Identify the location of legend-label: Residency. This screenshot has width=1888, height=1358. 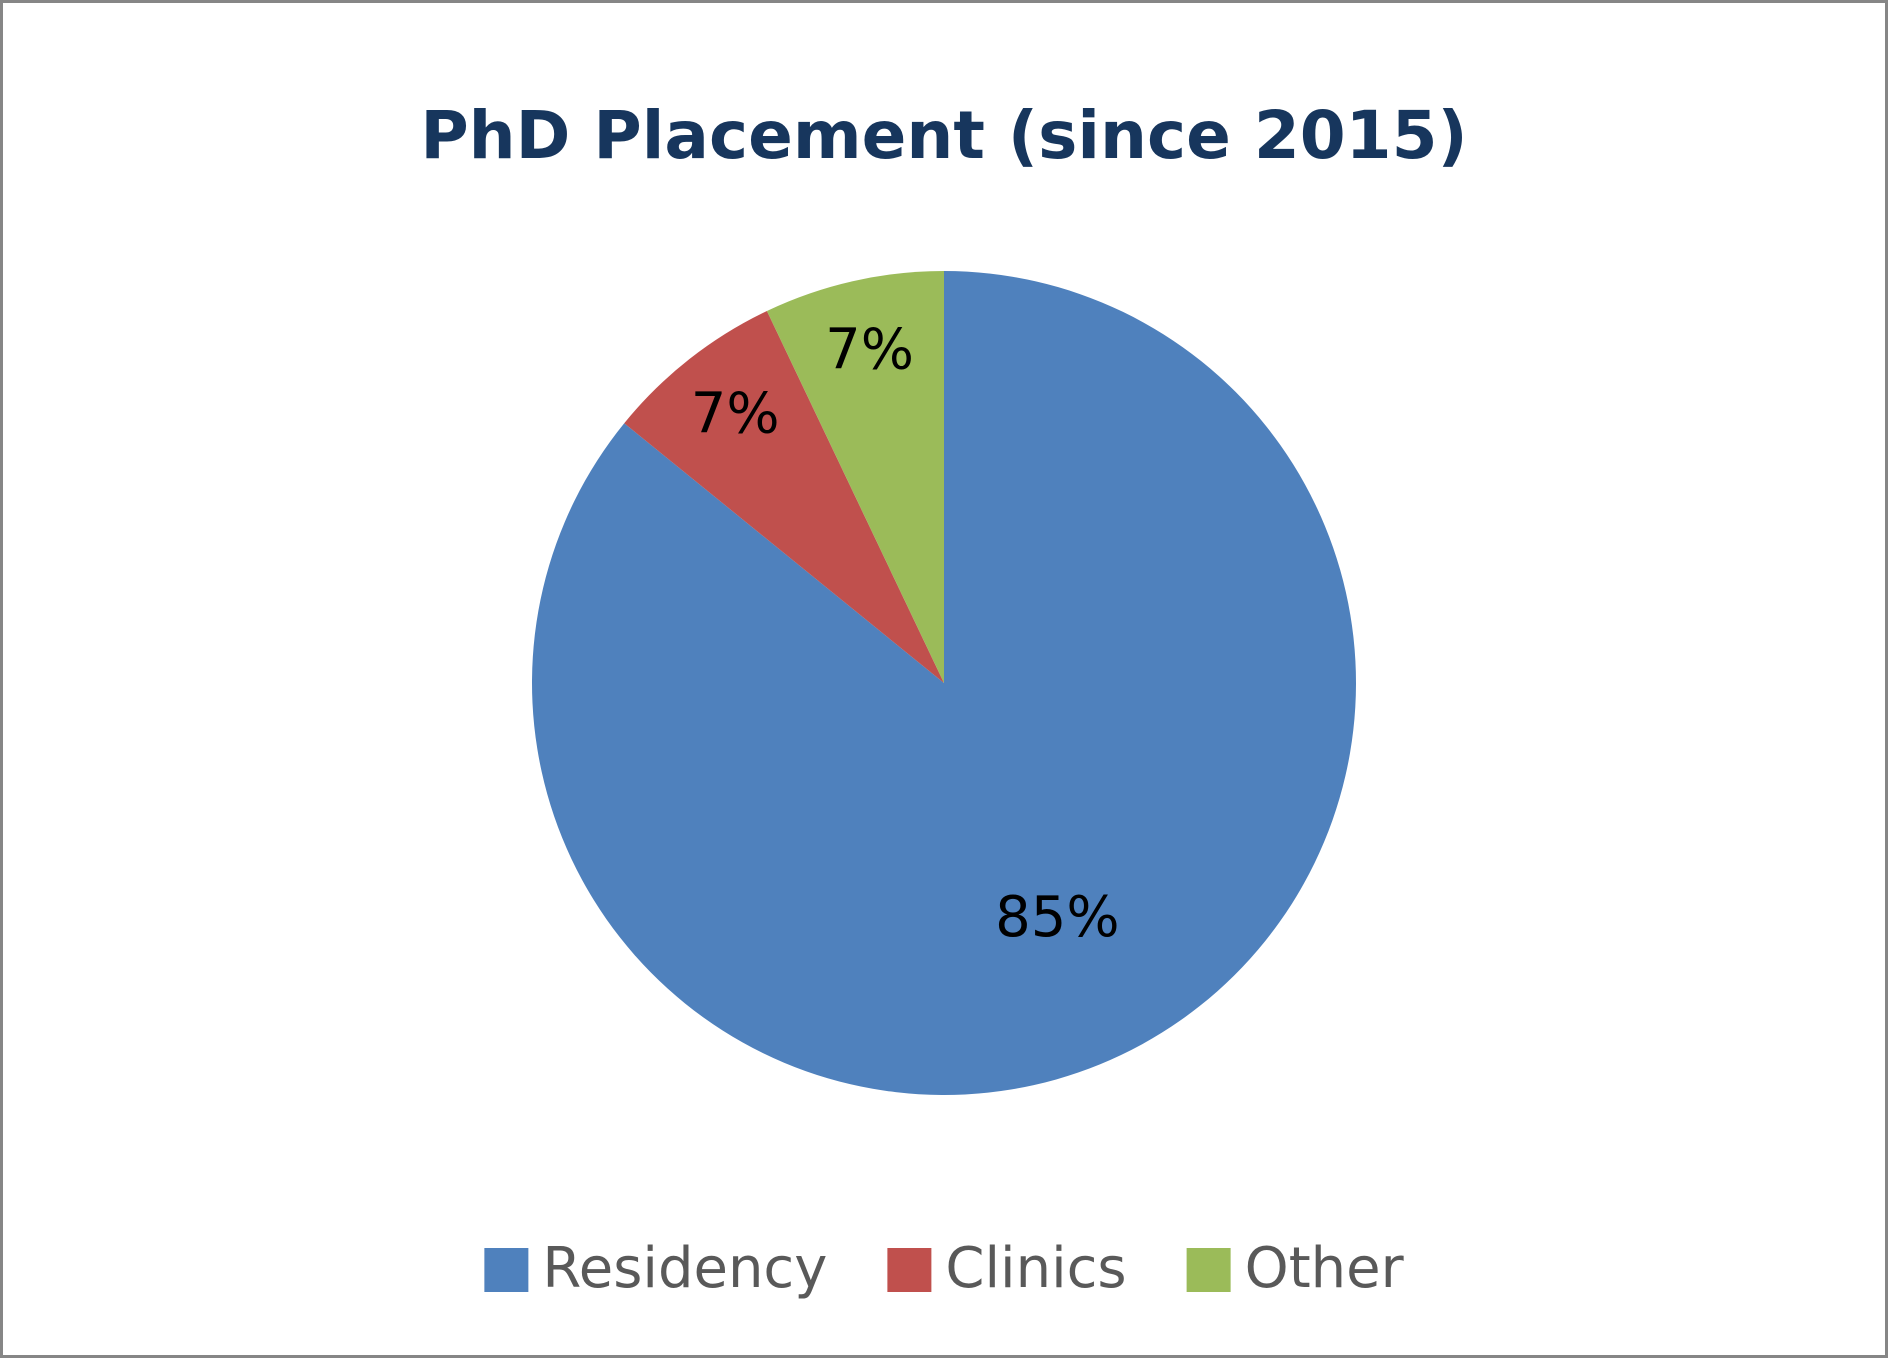
(684, 1268).